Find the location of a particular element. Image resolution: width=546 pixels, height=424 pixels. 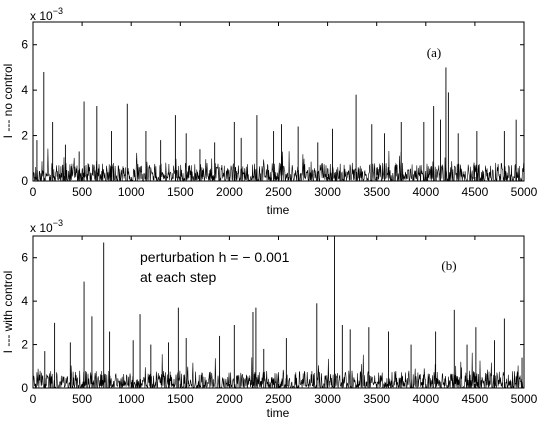

x-tick-label-a-9: 4500 is located at coordinates (475, 192).